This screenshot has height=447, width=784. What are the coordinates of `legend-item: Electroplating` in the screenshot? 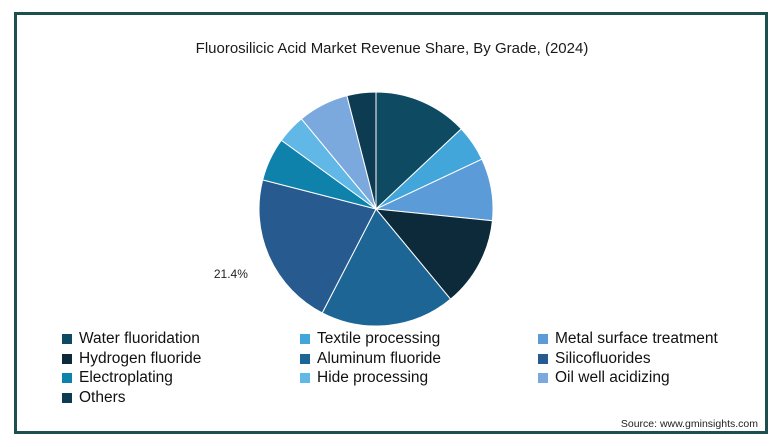 It's located at (117, 378).